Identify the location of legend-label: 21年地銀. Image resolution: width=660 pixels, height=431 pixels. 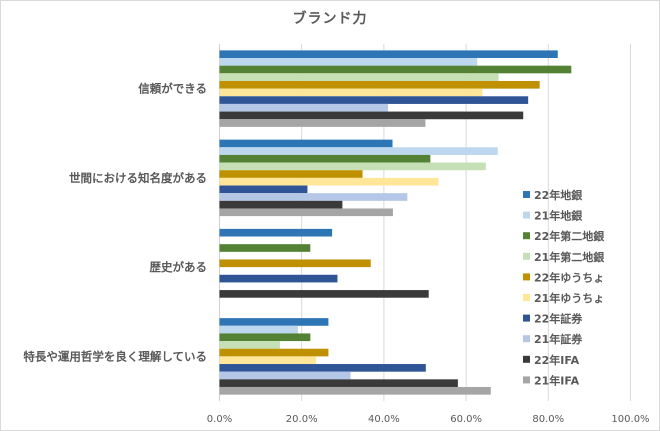
(558, 216).